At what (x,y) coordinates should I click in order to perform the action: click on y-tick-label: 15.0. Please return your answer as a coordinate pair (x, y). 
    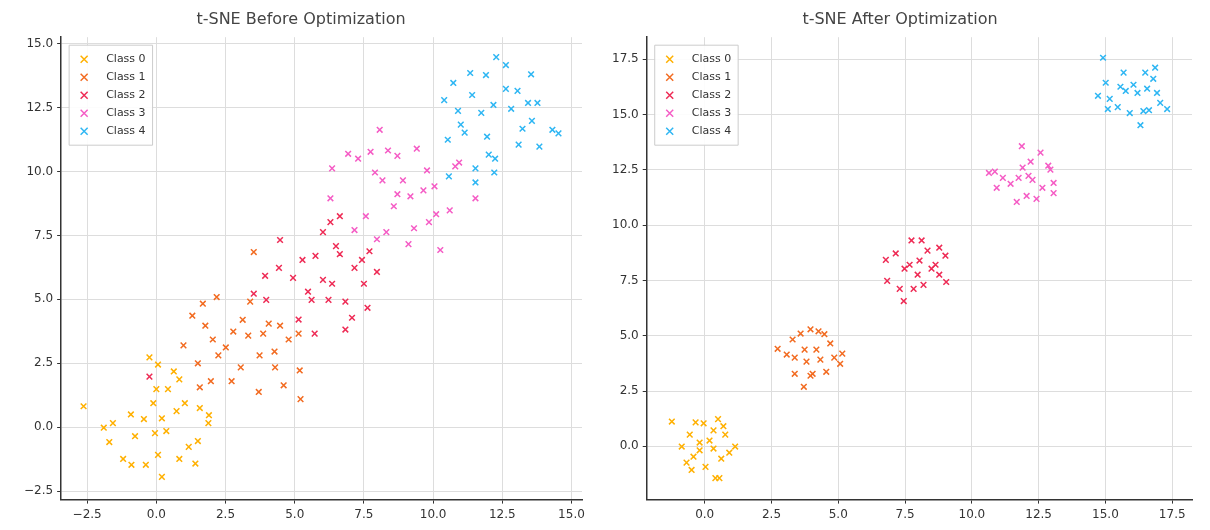
    Looking at the image, I should click on (40, 42).